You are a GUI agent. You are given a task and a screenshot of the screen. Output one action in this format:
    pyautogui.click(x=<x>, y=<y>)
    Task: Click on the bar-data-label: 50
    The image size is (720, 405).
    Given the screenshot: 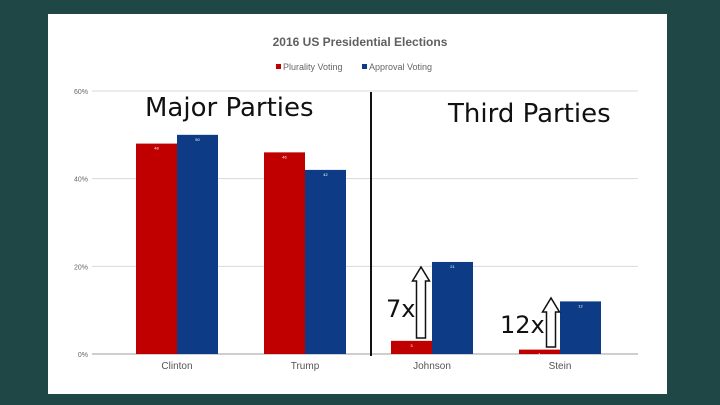 What is the action you would take?
    pyautogui.click(x=197, y=139)
    